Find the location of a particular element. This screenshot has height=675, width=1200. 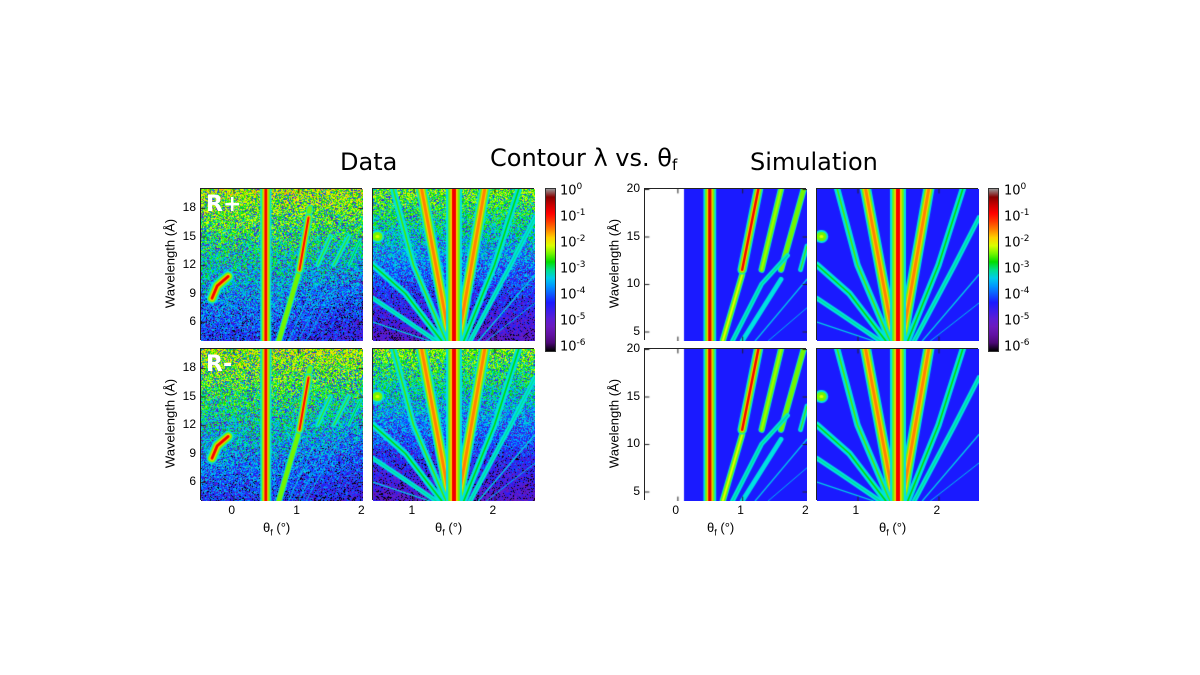

data-colorbar is located at coordinates (550, 270).